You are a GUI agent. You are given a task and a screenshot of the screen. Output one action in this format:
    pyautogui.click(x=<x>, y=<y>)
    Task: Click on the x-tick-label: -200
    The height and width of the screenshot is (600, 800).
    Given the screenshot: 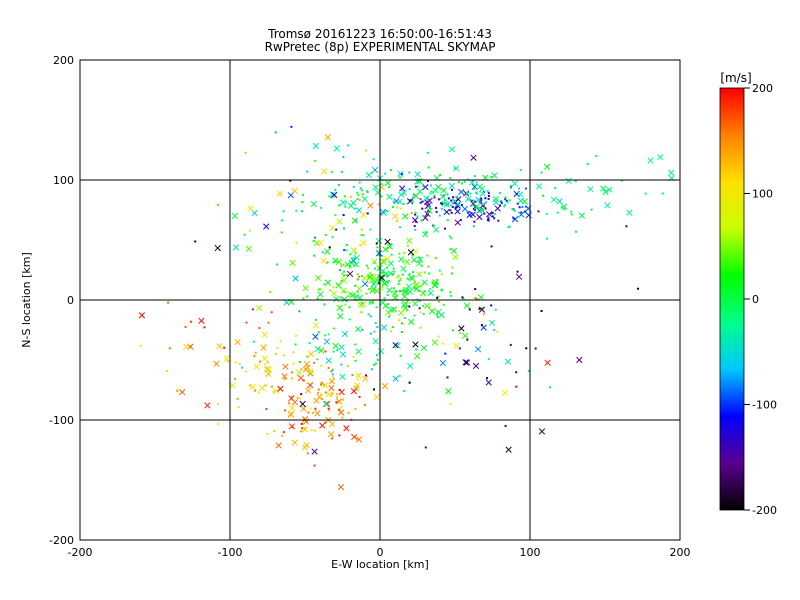 What is the action you would take?
    pyautogui.click(x=80, y=552)
    